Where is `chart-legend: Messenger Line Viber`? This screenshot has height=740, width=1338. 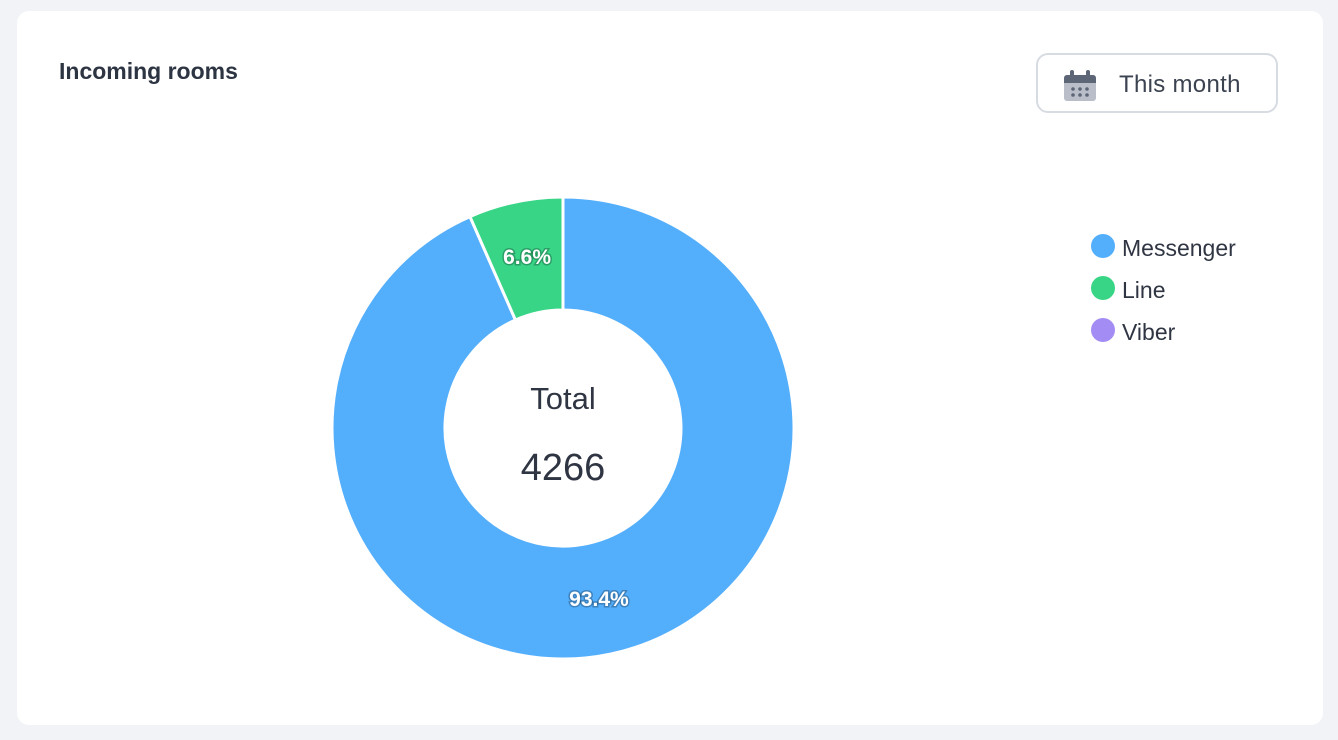 chart-legend: Messenger Line Viber is located at coordinates (1163, 297).